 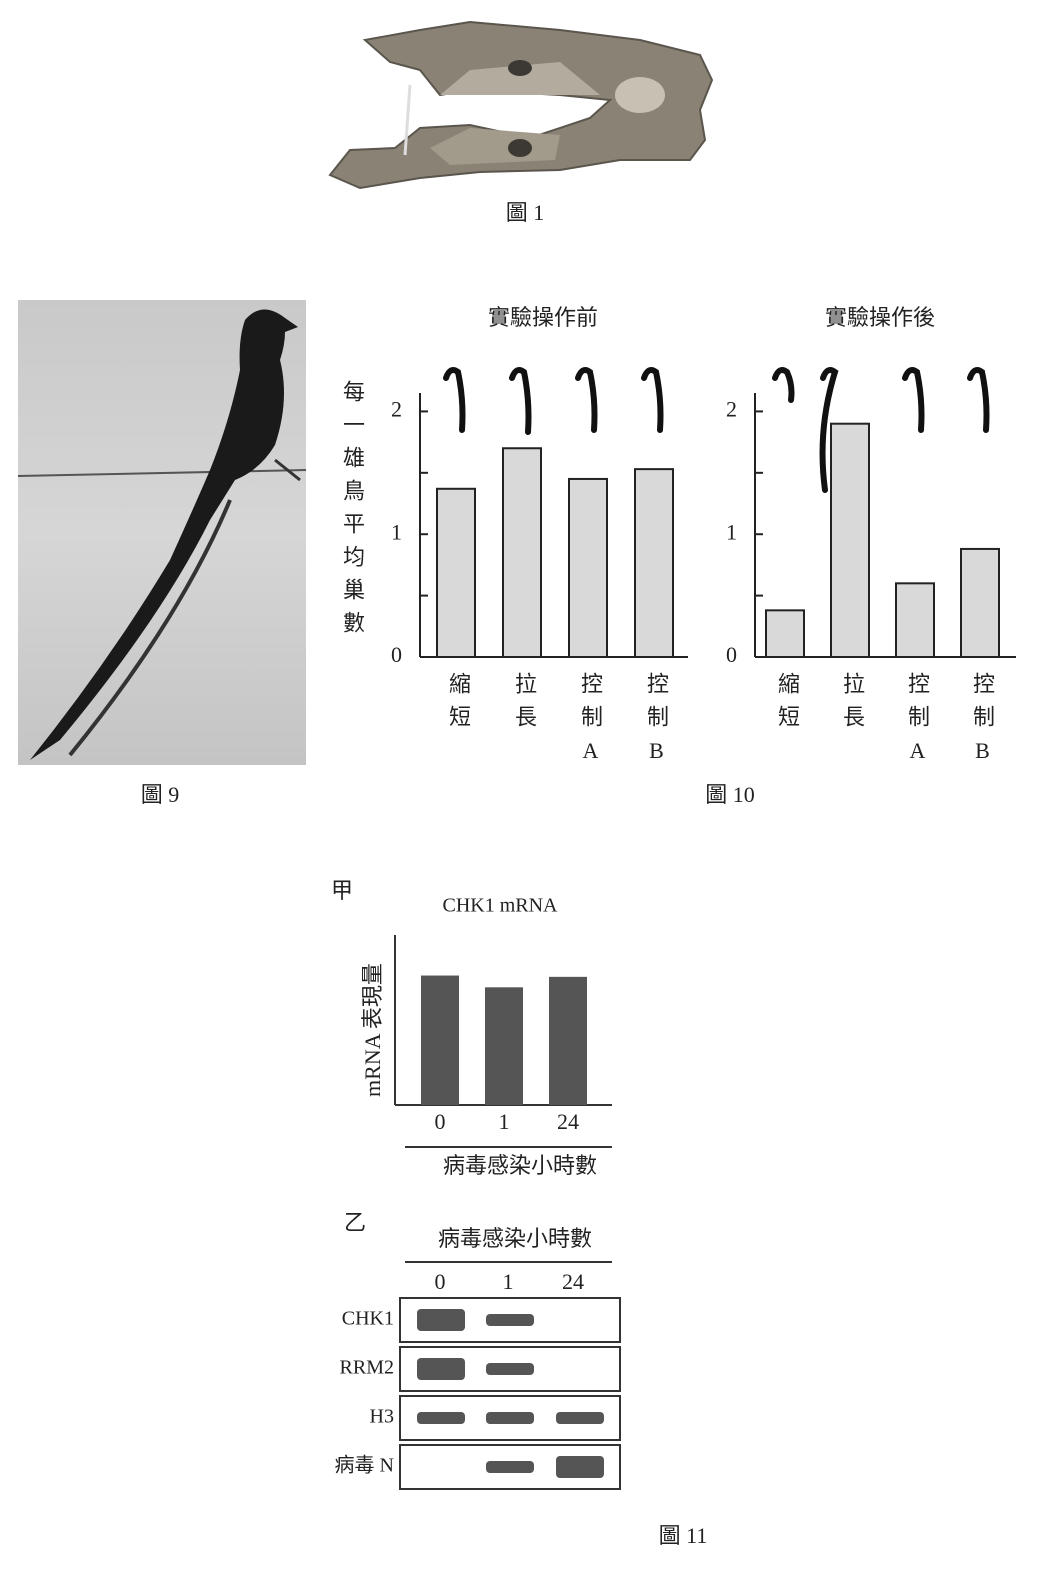 I want to click on x-tick-label: 0, so click(x=440, y=1121).